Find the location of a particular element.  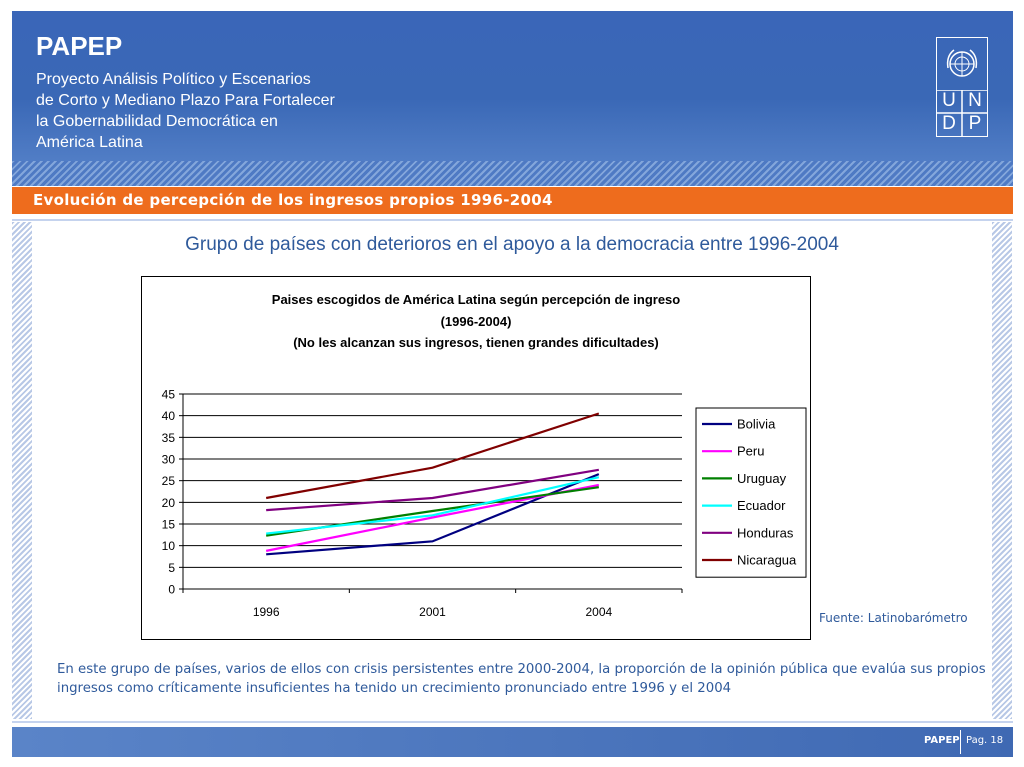

legend-label: Peru is located at coordinates (750, 451).